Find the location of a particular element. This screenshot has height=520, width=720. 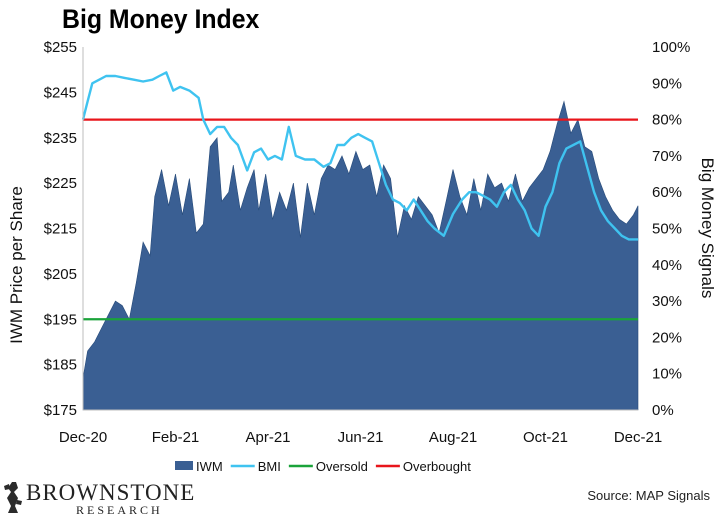

brownstone-logo-icon is located at coordinates (13, 497).